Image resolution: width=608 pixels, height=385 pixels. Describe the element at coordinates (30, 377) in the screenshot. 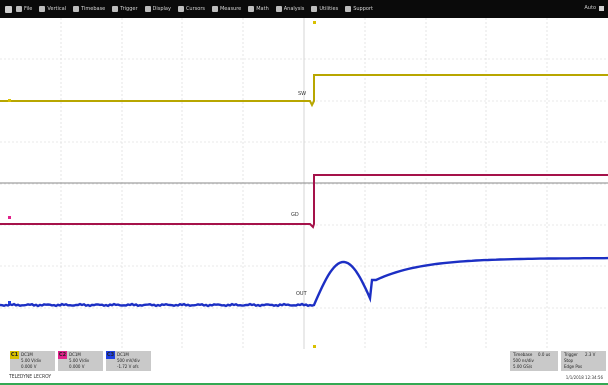

I see `brand-label: TELEDYNE LECROY` at that location.